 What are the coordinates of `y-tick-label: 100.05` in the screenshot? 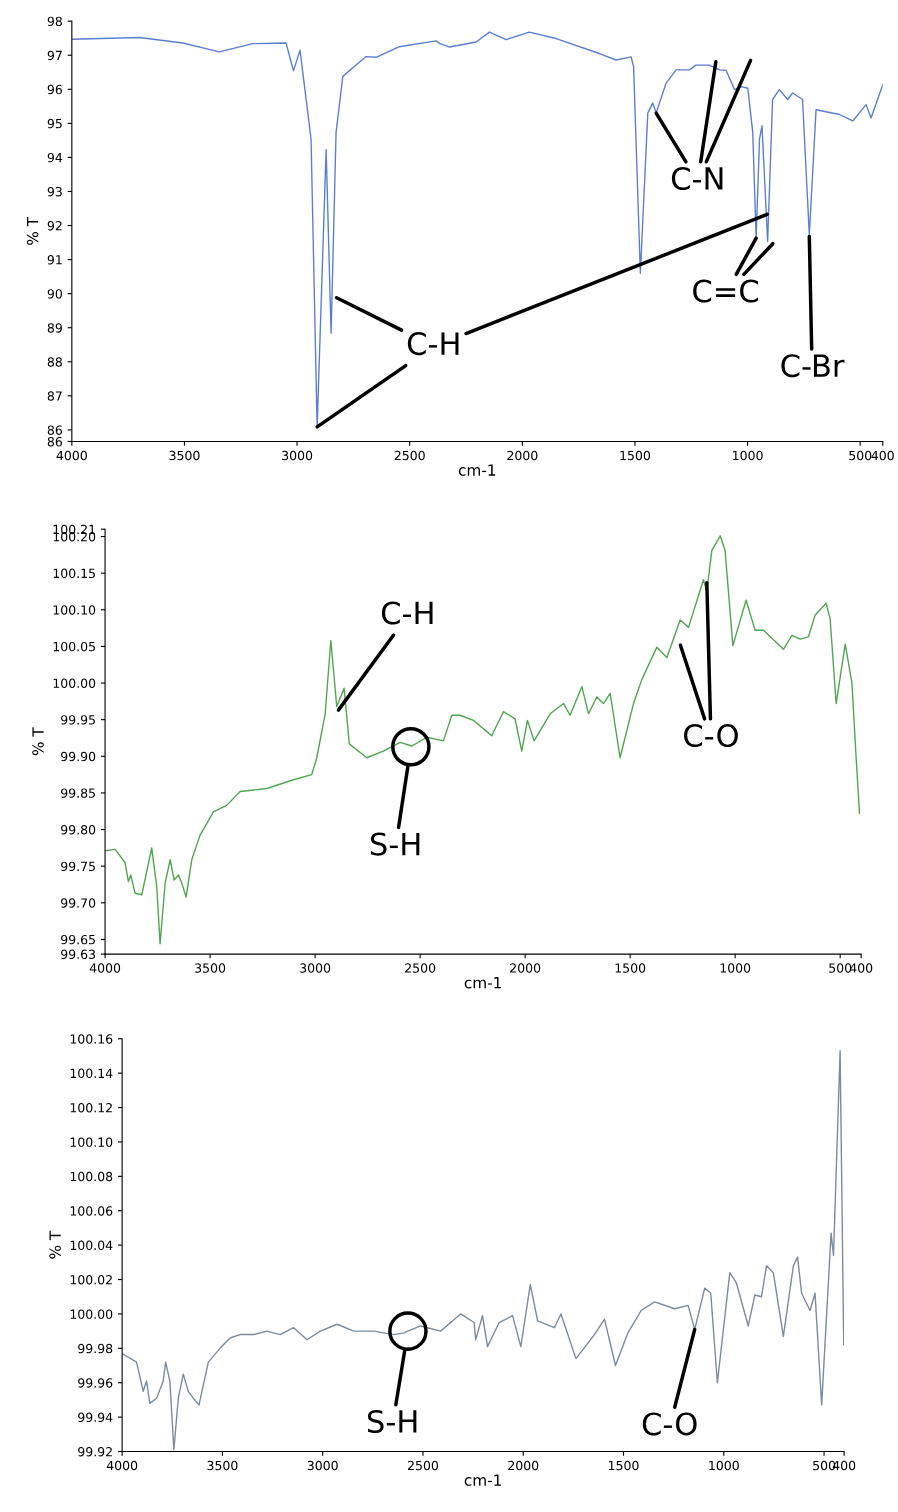 It's located at (74, 646).